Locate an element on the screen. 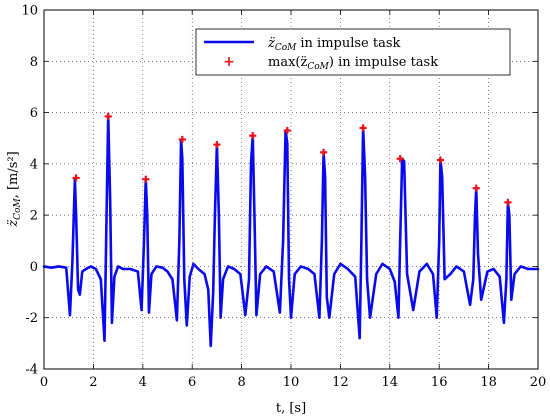  legend-entry-marker-main: max(z̈ is located at coordinates (287, 62).